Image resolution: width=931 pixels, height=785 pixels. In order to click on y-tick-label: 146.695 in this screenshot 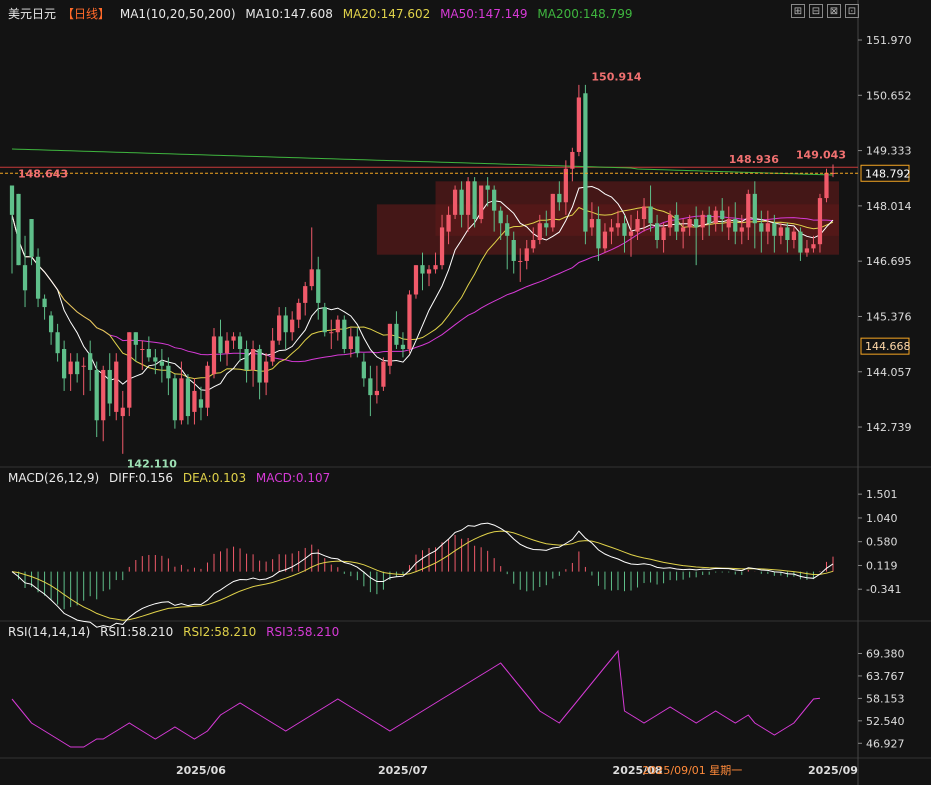, I will do `click(889, 261)`.